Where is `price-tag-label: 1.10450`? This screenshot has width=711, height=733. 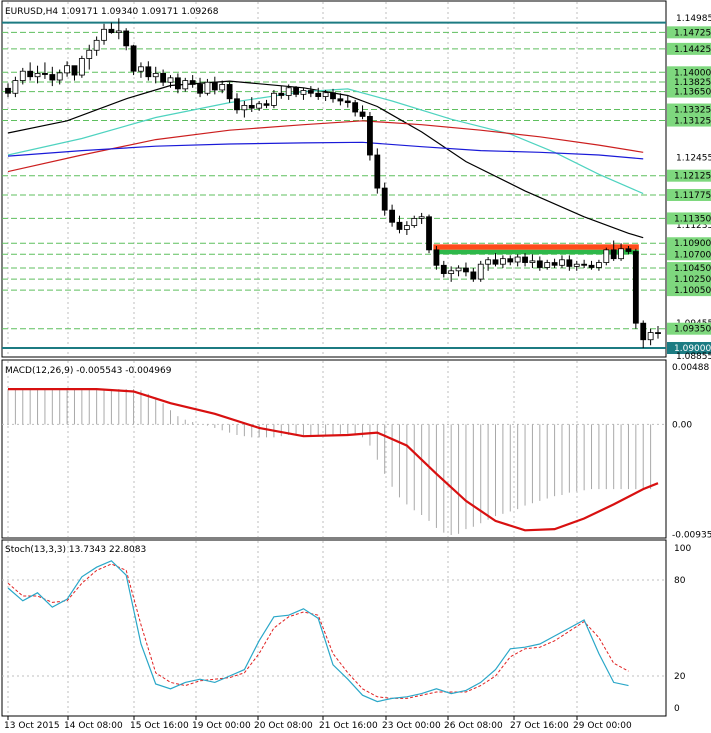
price-tag-label: 1.10450 is located at coordinates (692, 269).